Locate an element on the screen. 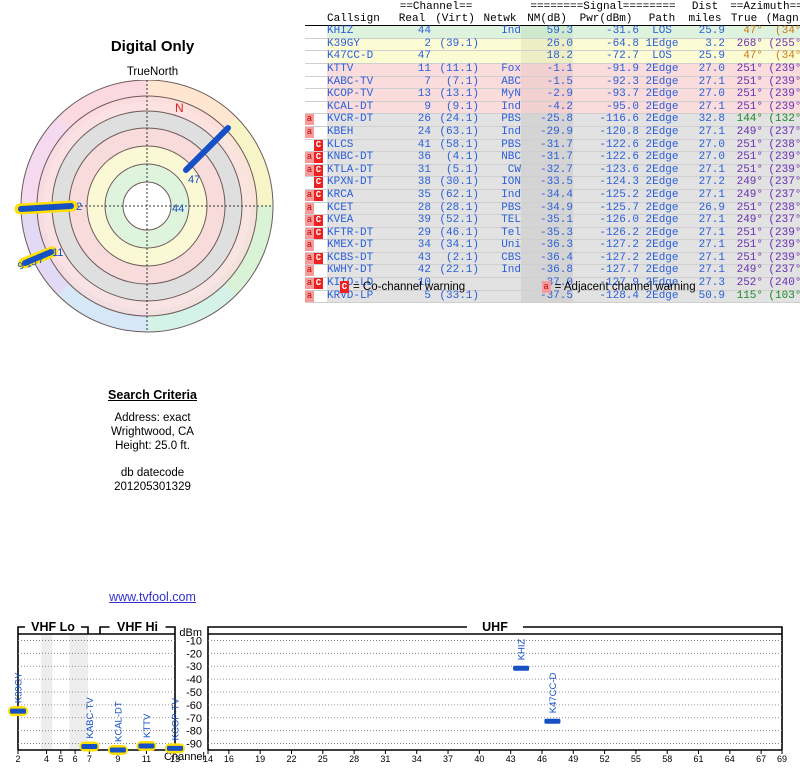  cell-path: 1Edge is located at coordinates (662, 45).